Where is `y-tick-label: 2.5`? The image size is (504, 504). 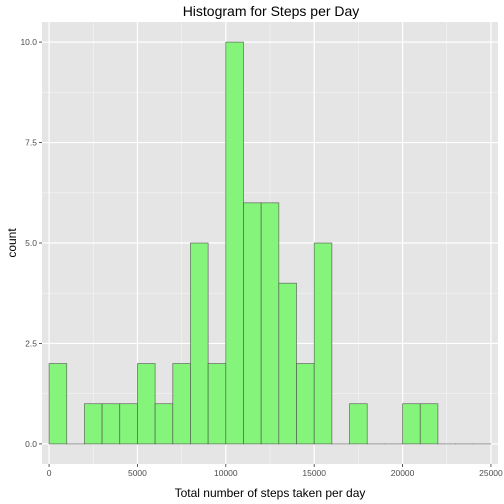 y-tick-label: 2.5 is located at coordinates (31, 343).